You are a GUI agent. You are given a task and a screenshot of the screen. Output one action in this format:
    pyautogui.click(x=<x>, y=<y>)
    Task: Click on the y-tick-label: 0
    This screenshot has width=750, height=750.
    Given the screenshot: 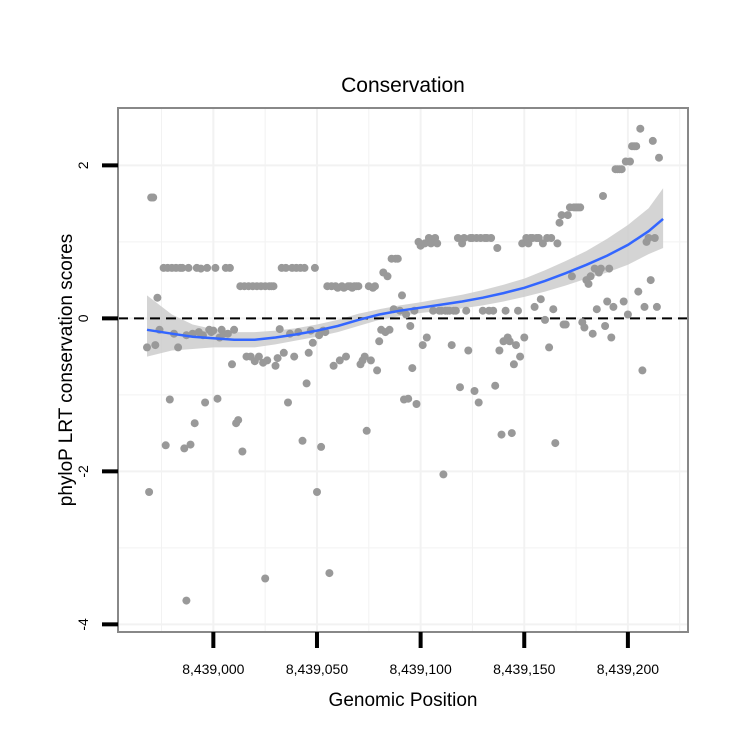 What is the action you would take?
    pyautogui.click(x=83, y=318)
    